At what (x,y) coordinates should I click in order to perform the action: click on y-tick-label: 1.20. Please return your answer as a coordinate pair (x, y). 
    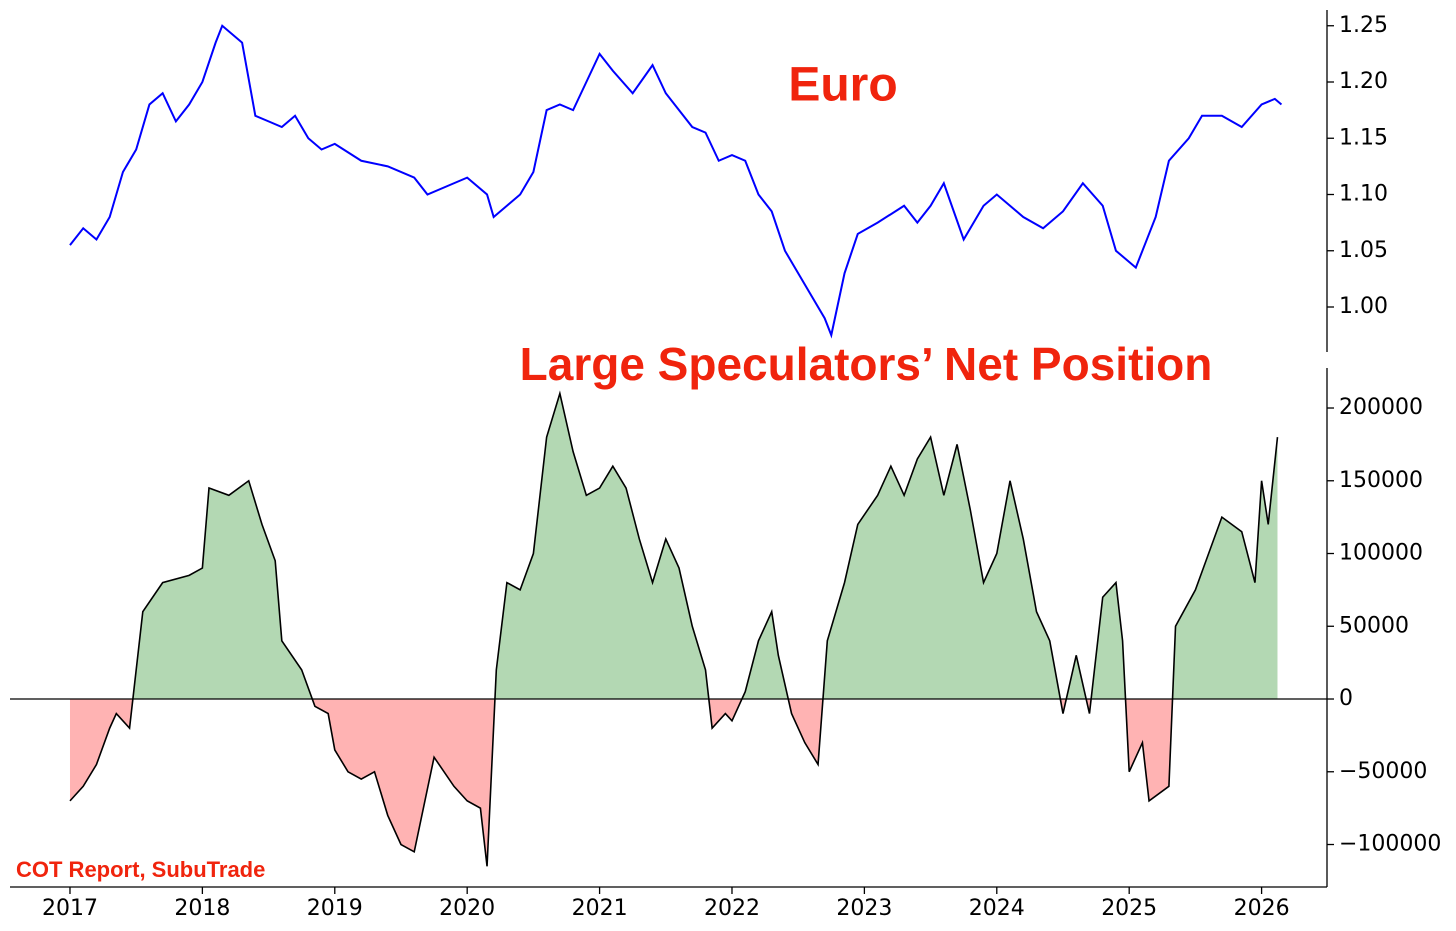
    Looking at the image, I should click on (1363, 81).